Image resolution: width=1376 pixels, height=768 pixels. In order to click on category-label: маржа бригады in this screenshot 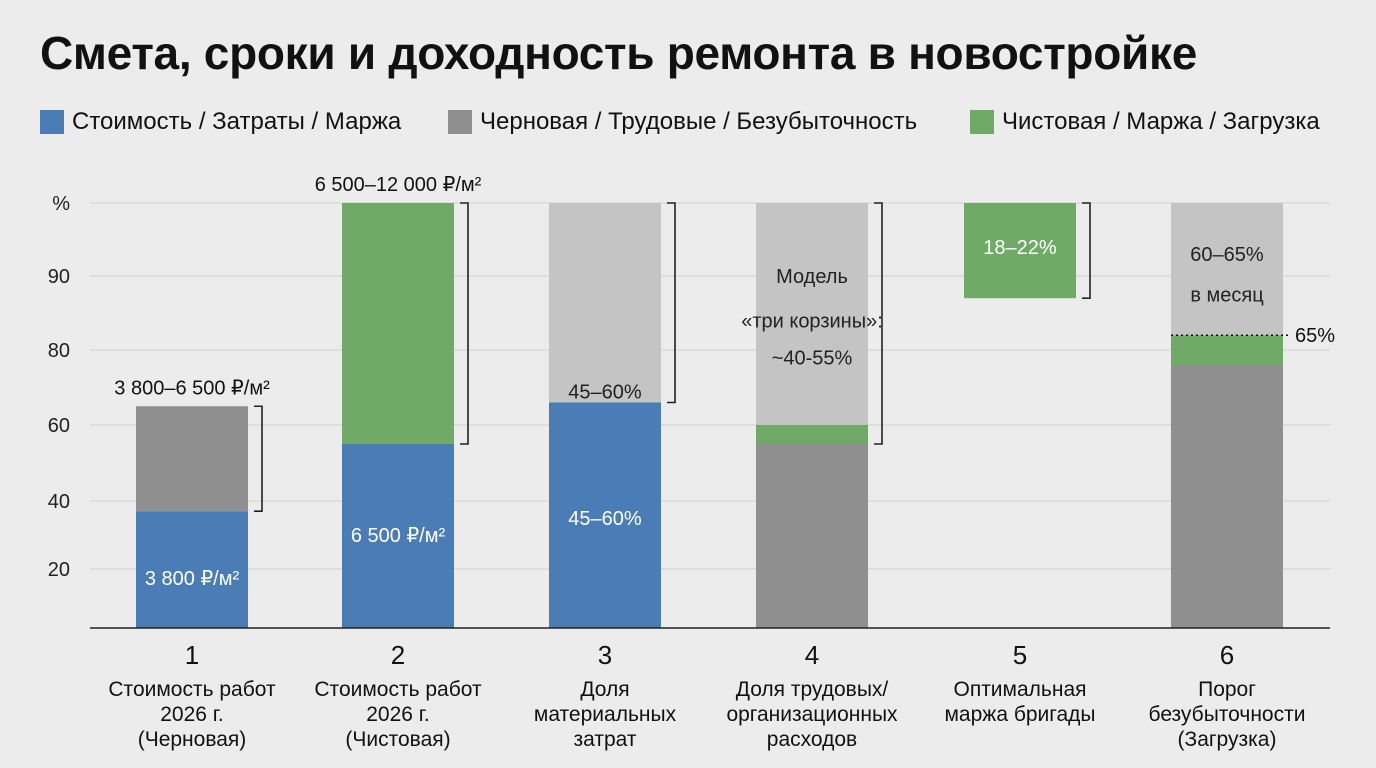, I will do `click(1019, 714)`.